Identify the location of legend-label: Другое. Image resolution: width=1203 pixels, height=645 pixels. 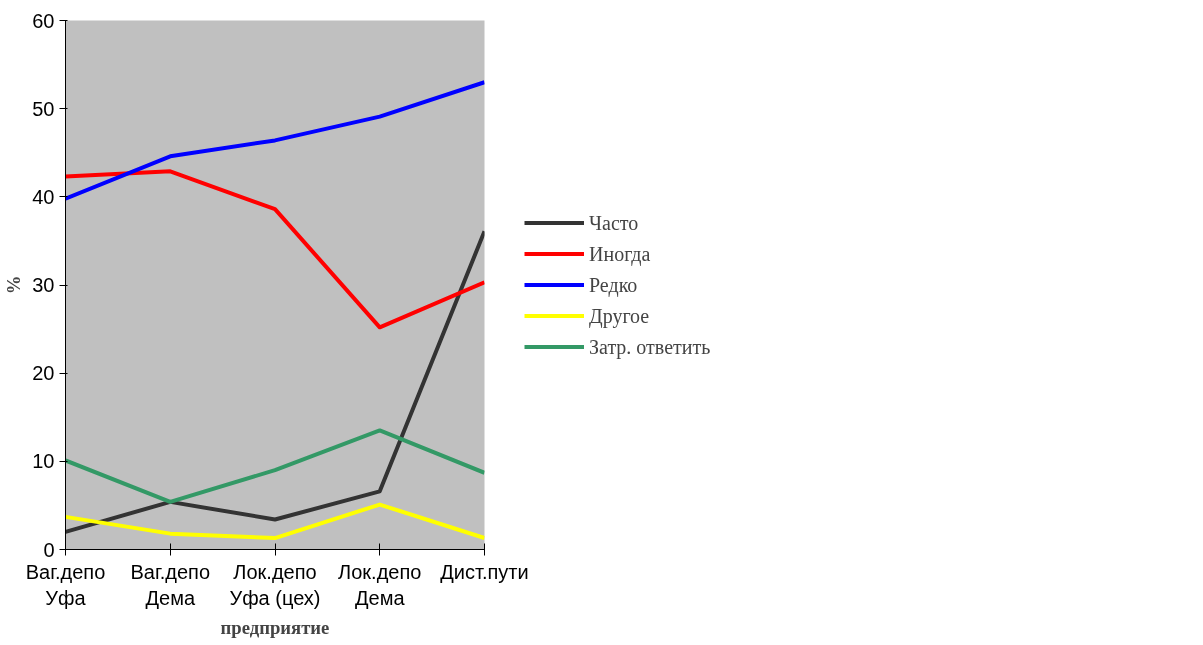
(619, 315).